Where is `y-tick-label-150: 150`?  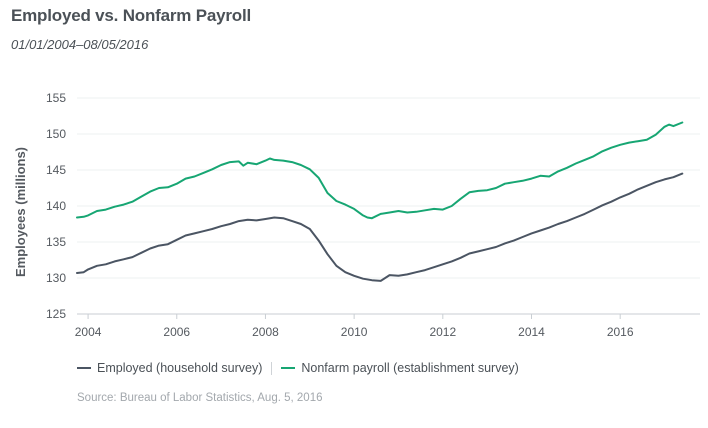 y-tick-label-150: 150 is located at coordinates (56, 134).